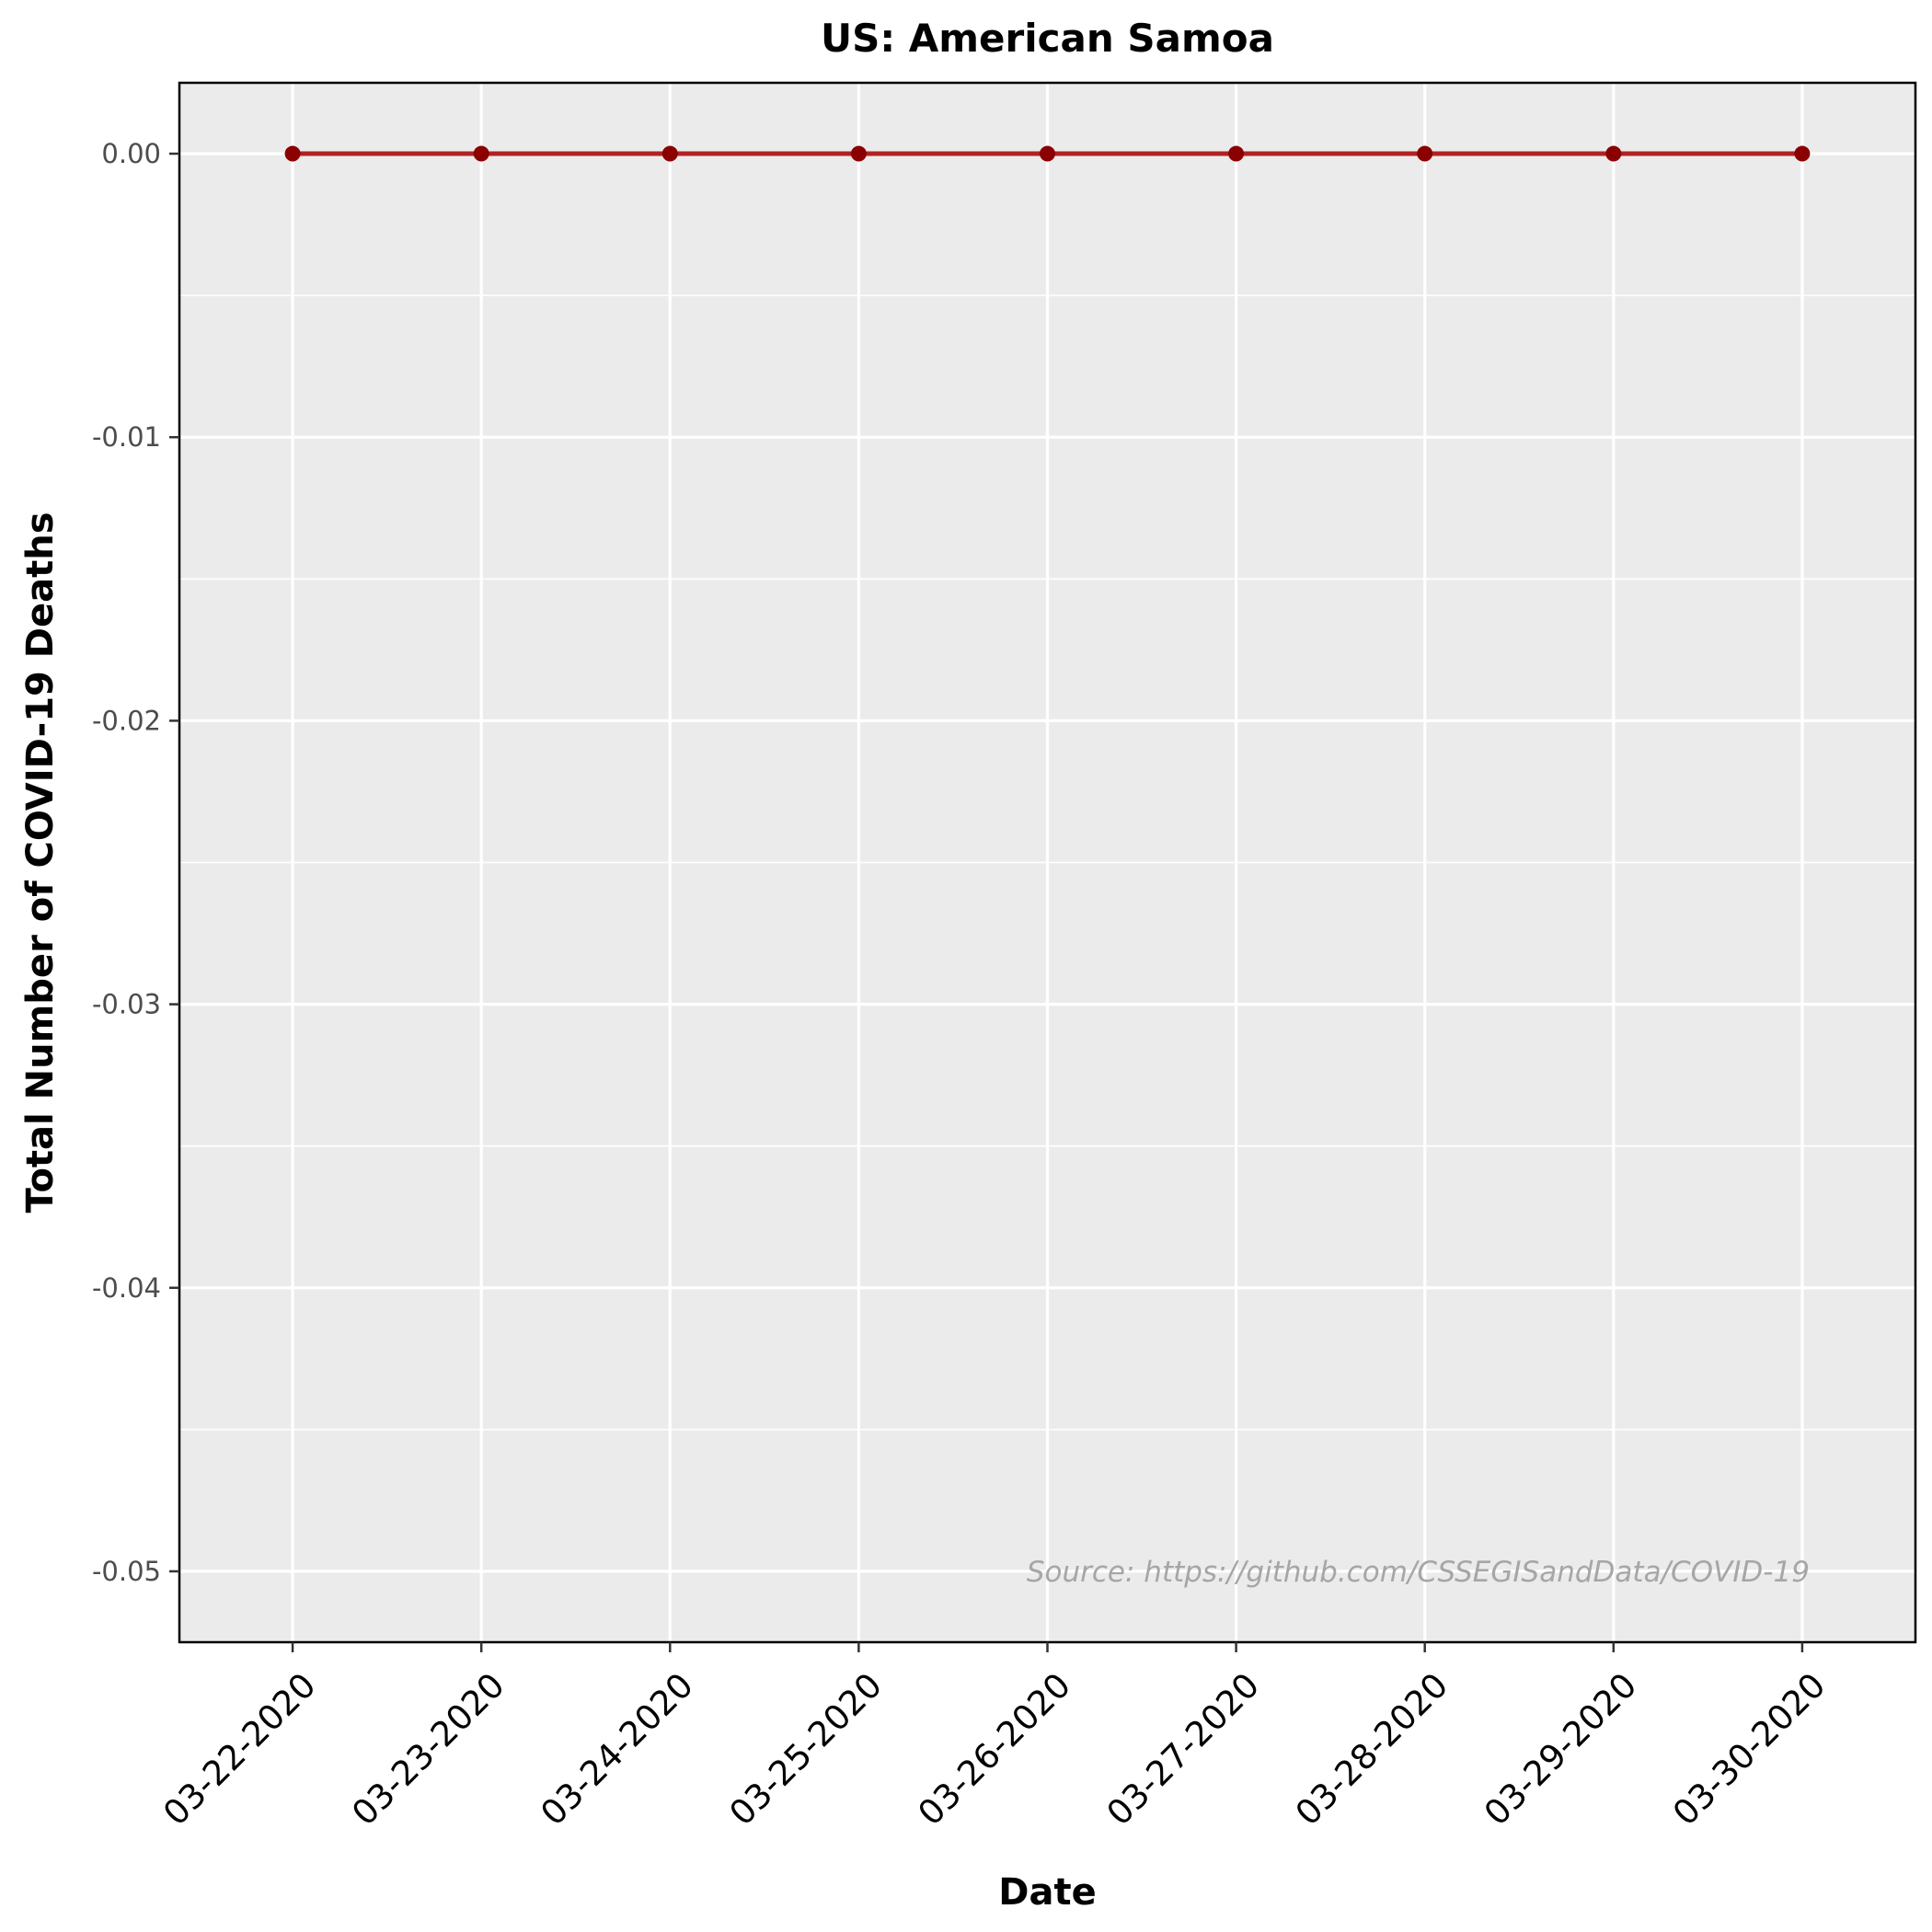 This screenshot has height=1932, width=1932. I want to click on y-tick-label: -0.04, so click(126, 1288).